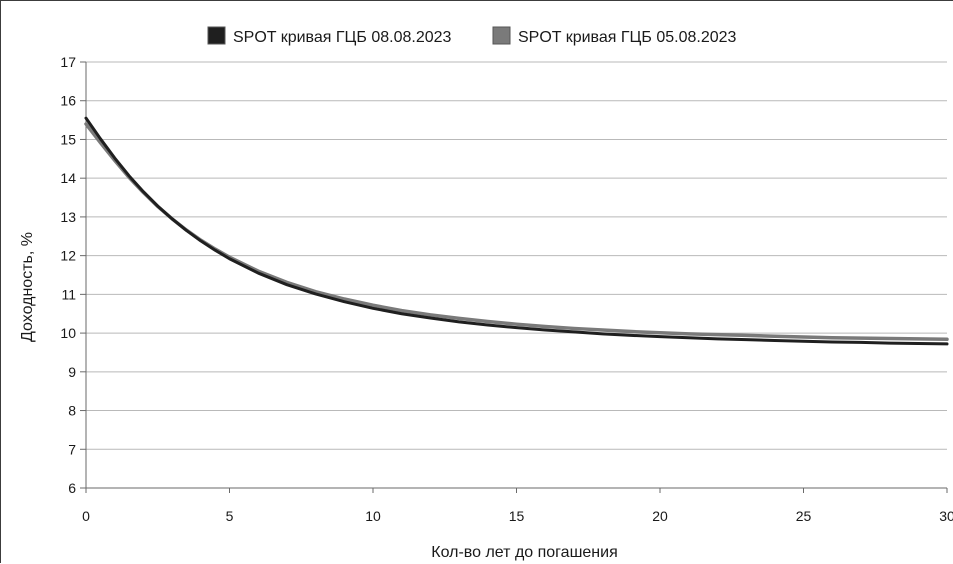 The height and width of the screenshot is (564, 953). What do you see at coordinates (68, 294) in the screenshot?
I see `y-tick-label: 11` at bounding box center [68, 294].